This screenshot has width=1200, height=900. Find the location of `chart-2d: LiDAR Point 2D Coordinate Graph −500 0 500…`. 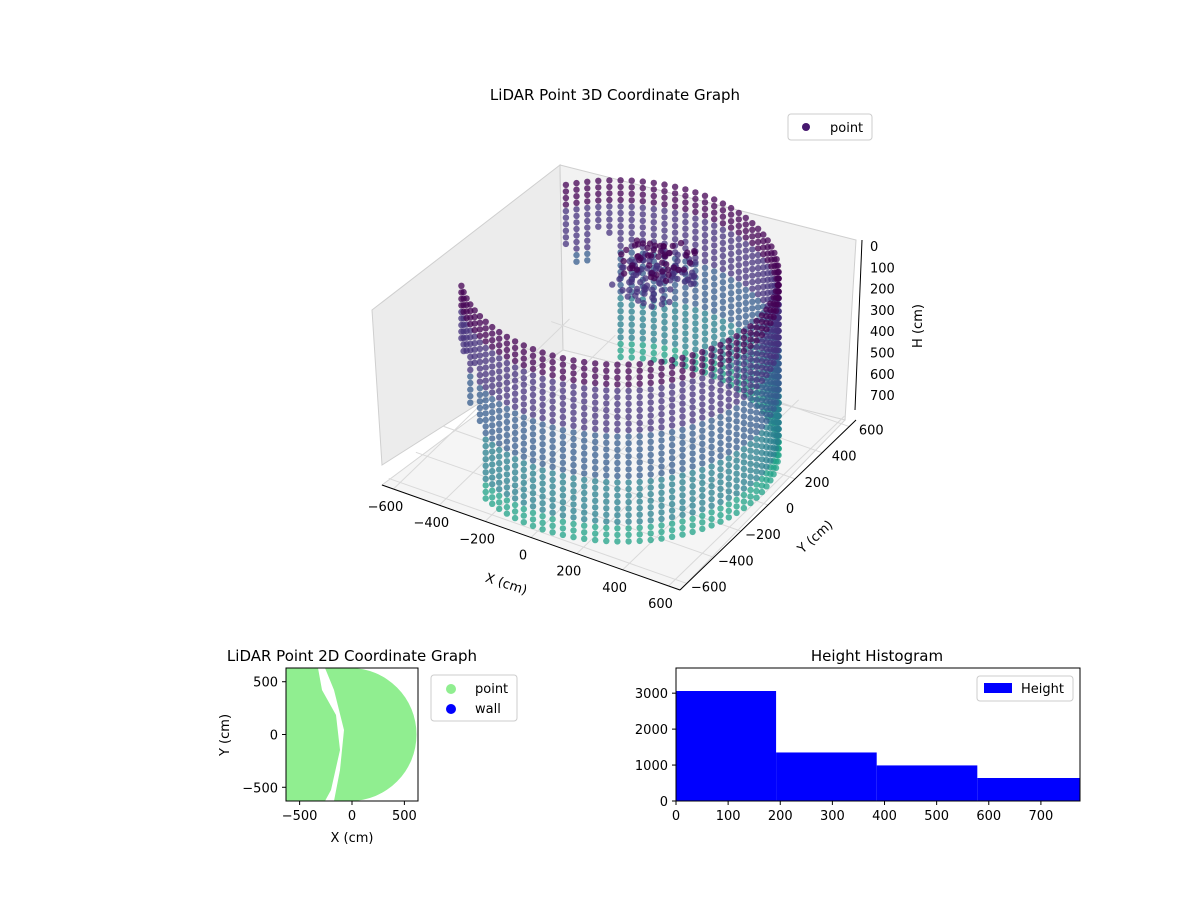

chart-2d: LiDAR Point 2D Coordinate Graph −500 0 500… is located at coordinates (367, 746).